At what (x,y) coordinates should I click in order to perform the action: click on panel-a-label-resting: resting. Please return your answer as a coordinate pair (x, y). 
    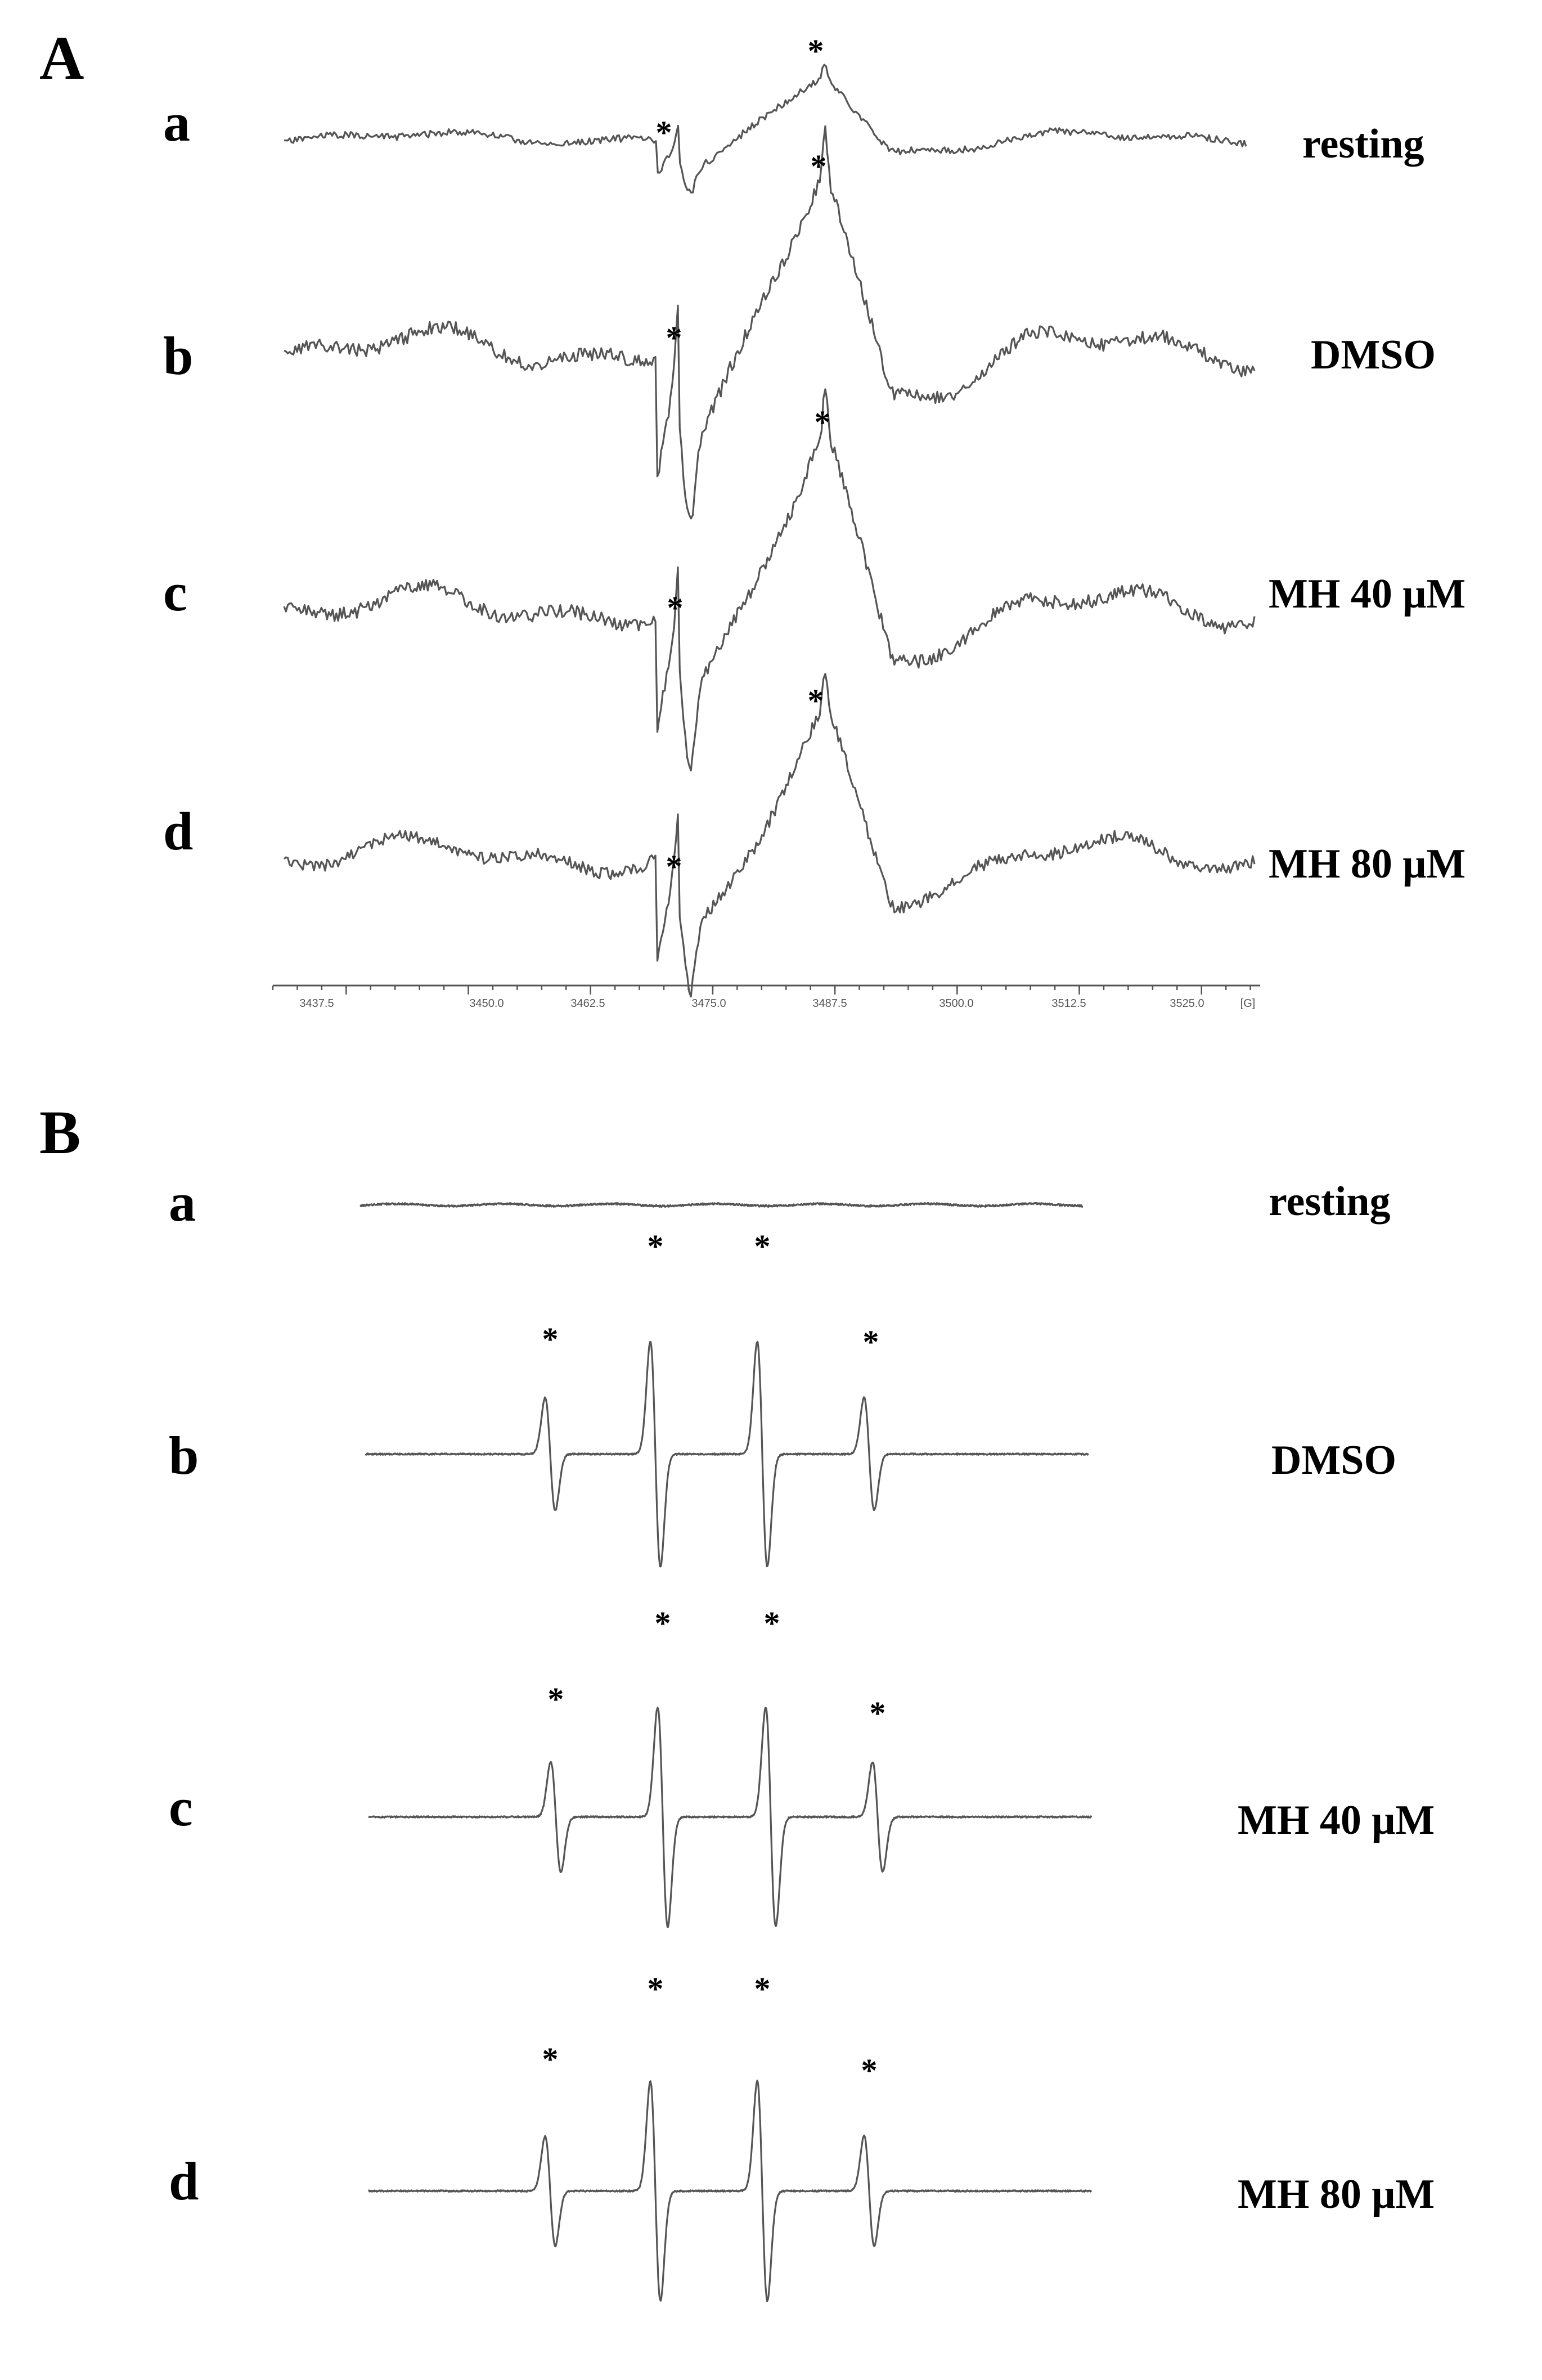
    Looking at the image, I should click on (1363, 144).